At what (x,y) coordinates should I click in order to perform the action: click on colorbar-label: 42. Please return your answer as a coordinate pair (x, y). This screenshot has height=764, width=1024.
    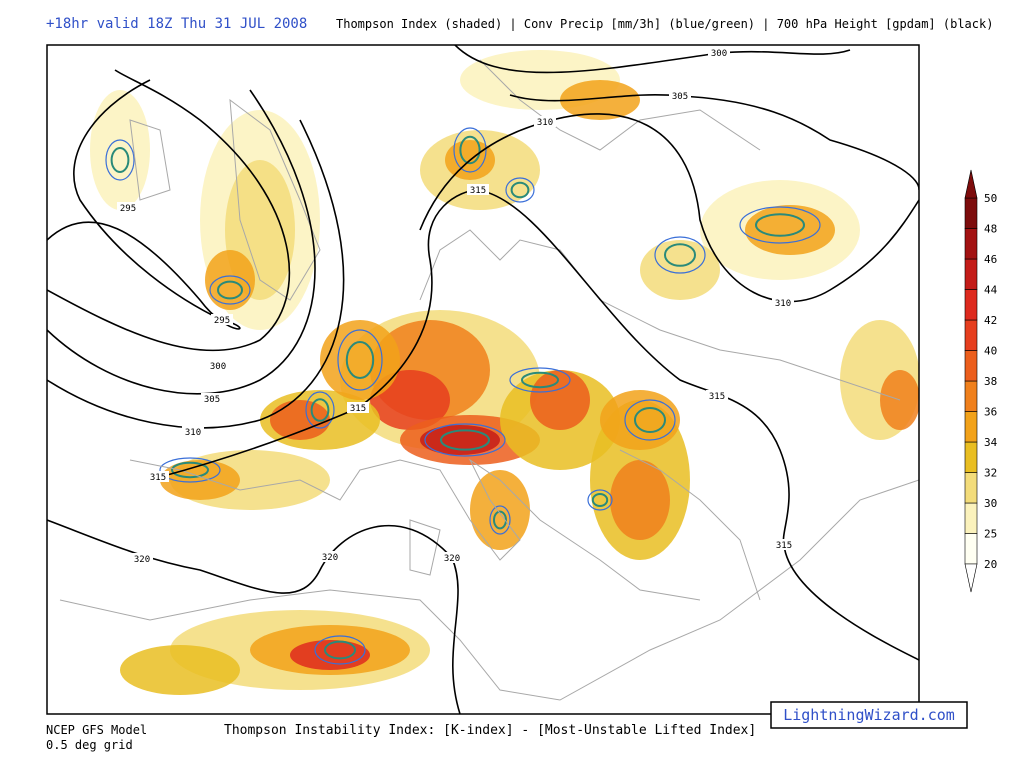
    Looking at the image, I should click on (990, 320).